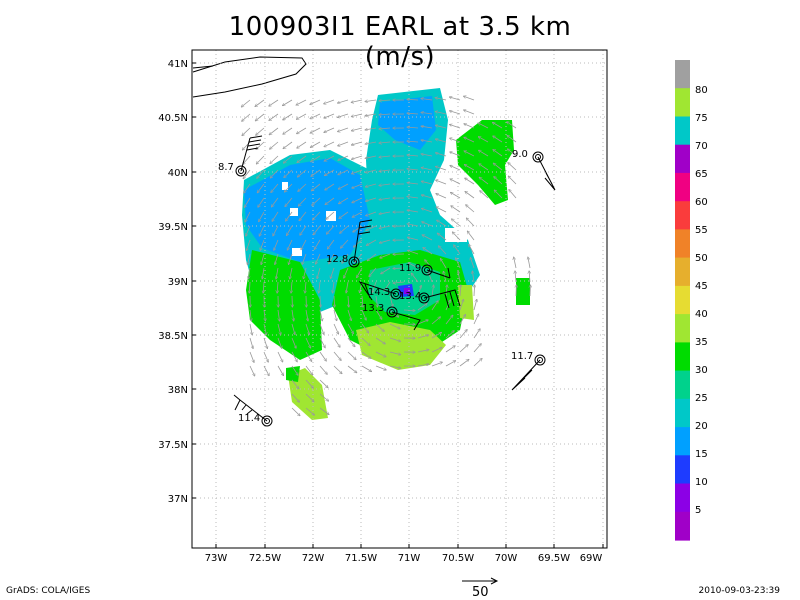  I want to click on station-label: 9.0, so click(520, 154).